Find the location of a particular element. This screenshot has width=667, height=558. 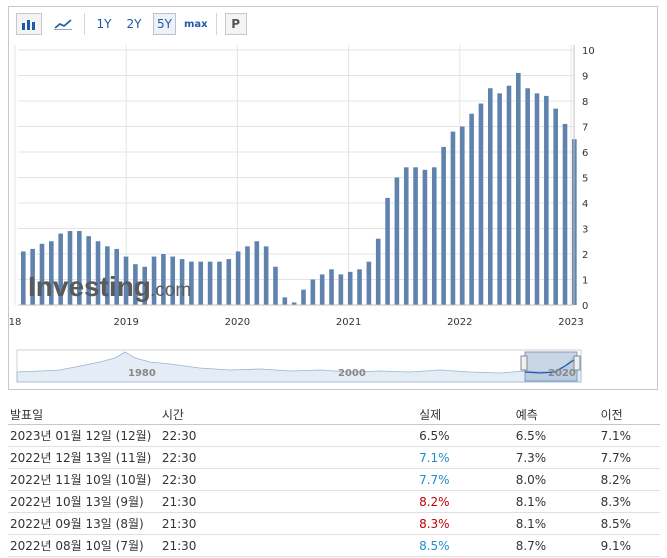

row-forecast: 7.3% is located at coordinates (556, 457).